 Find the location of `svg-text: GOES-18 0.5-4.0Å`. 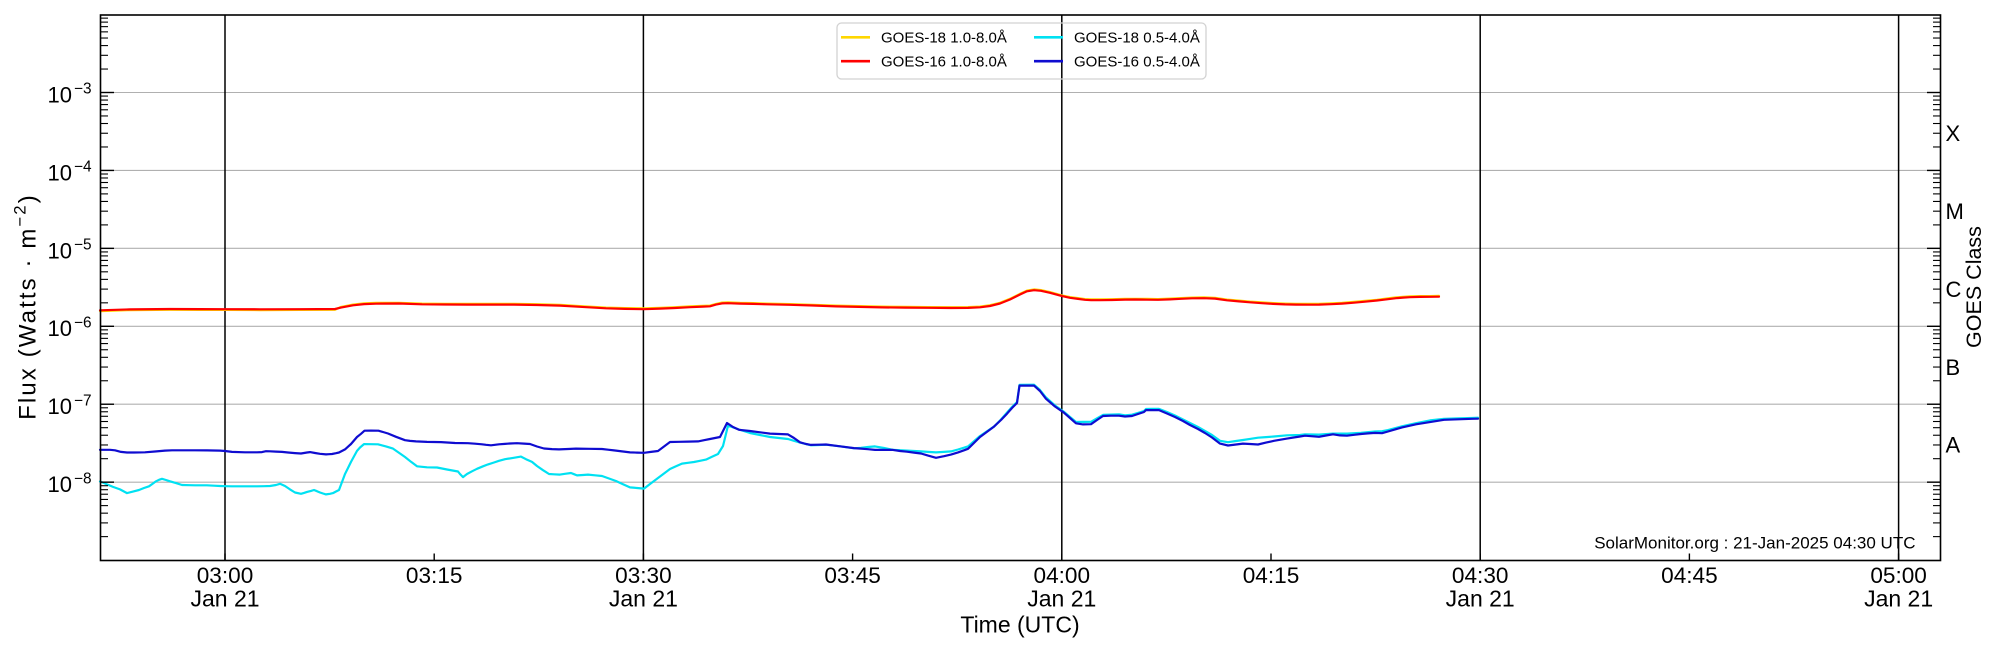

svg-text: GOES-18 0.5-4.0Å is located at coordinates (1137, 38).